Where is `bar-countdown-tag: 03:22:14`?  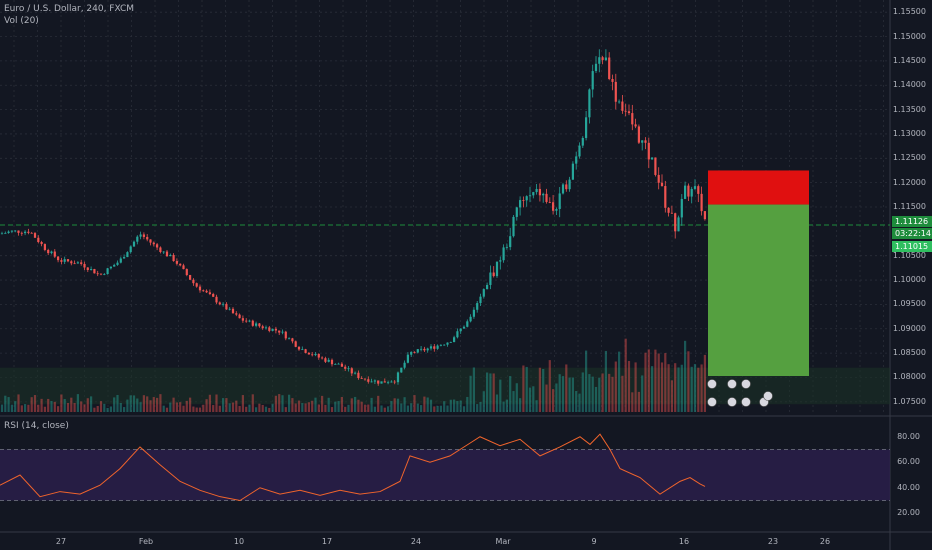 bar-countdown-tag: 03:22:14 is located at coordinates (912, 233).